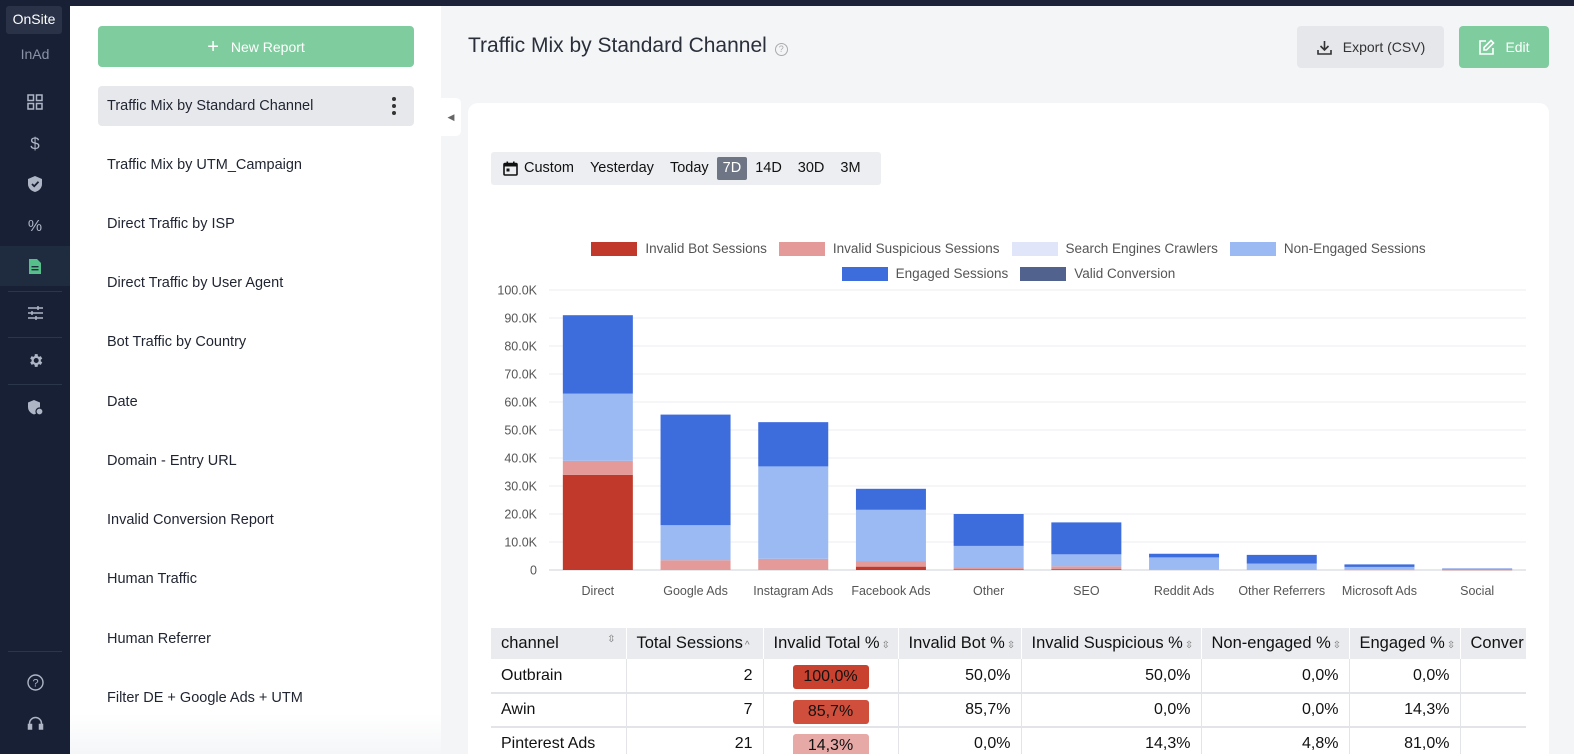 Image resolution: width=1574 pixels, height=754 pixels. Describe the element at coordinates (850, 168) in the screenshot. I see `range-option-3m: 3M` at that location.